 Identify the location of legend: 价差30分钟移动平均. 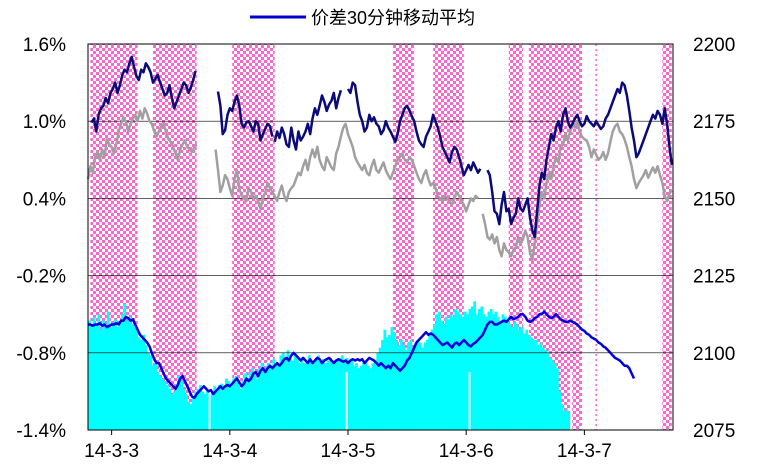
(362, 18).